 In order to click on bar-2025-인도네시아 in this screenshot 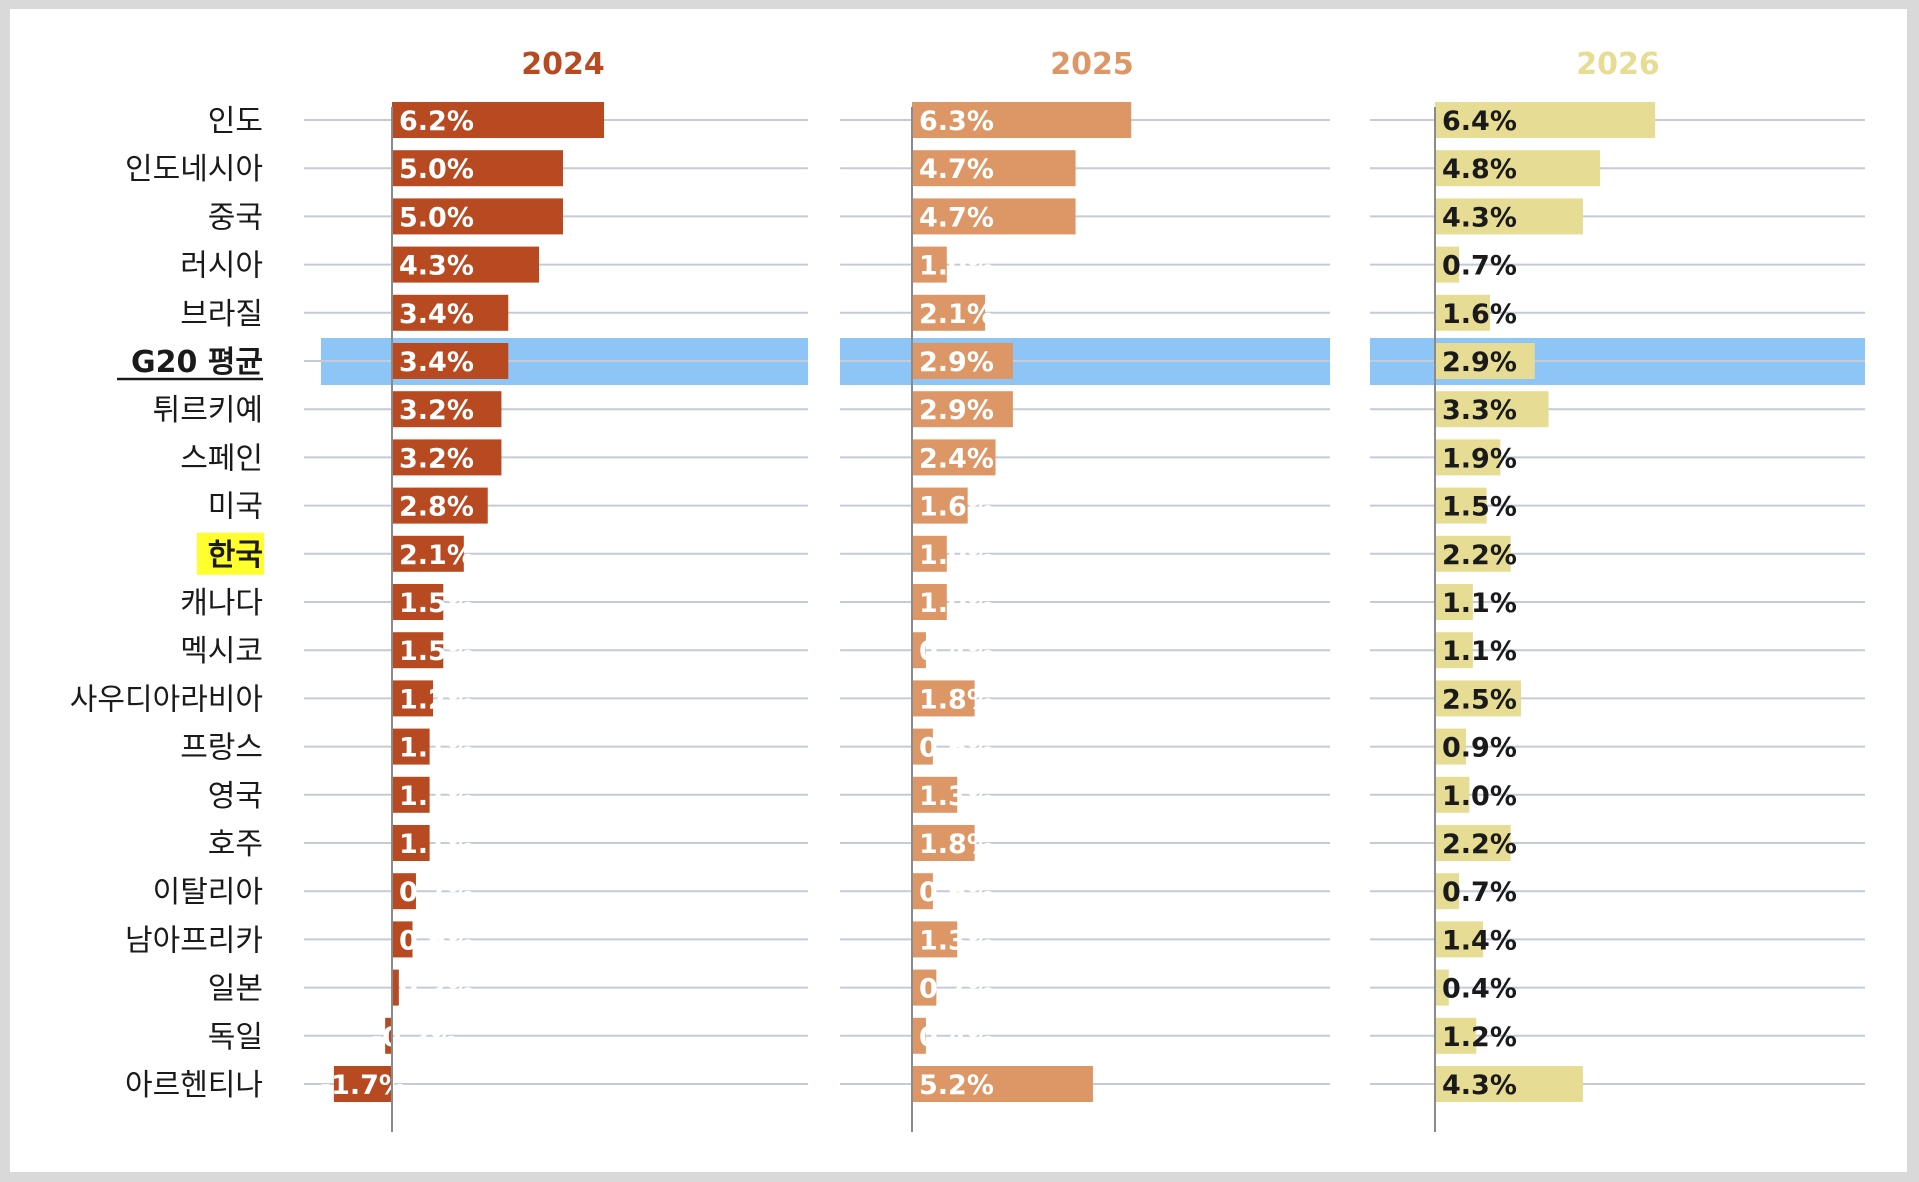, I will do `click(994, 168)`.